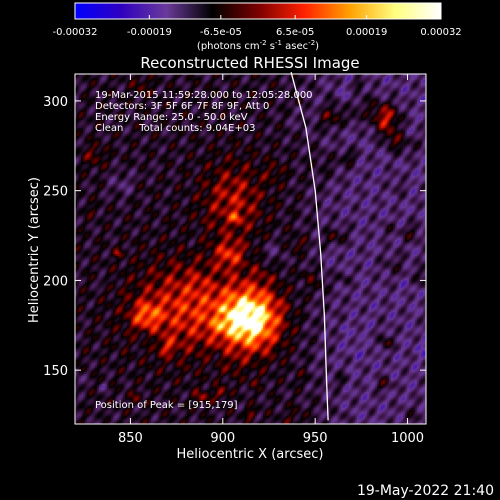 The width and height of the screenshot is (500, 500). Describe the element at coordinates (440, 32) in the screenshot. I see `colorbar-tick-label: 0.00032` at that location.